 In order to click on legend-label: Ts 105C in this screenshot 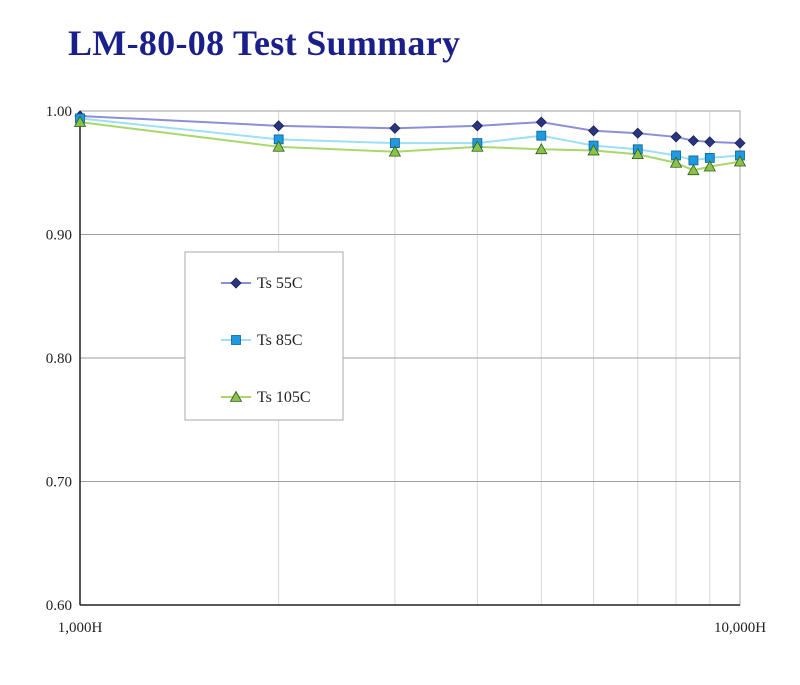, I will do `click(284, 397)`.